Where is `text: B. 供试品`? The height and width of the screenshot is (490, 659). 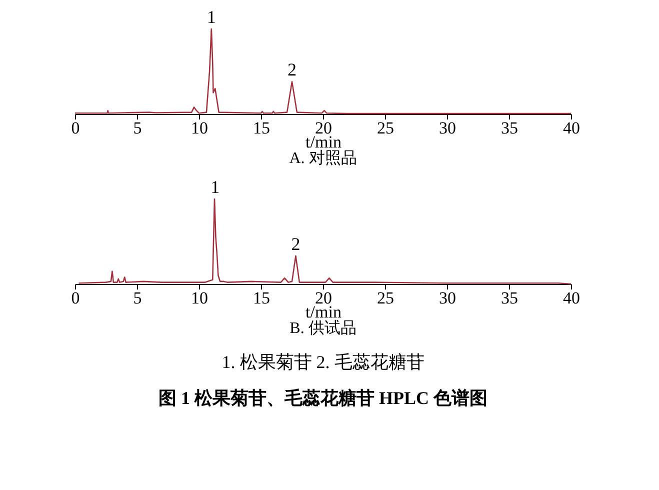 text: B. 供试品 is located at coordinates (323, 328).